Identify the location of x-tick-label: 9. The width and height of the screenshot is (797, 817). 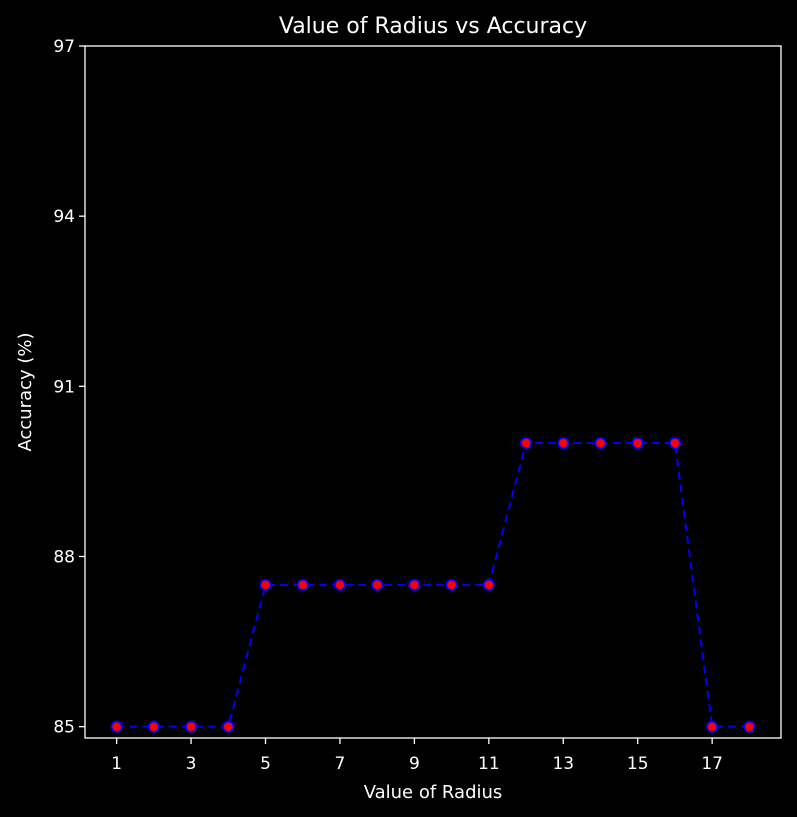
(414, 764).